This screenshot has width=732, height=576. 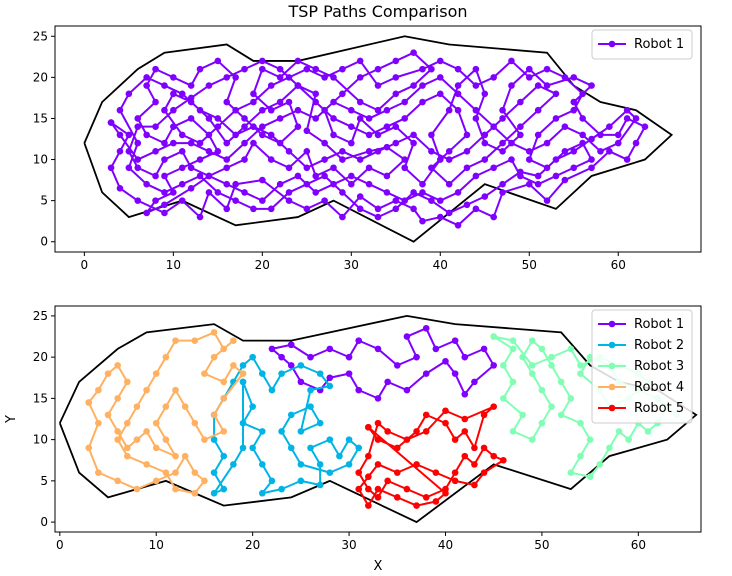 I want to click on x-tick-label: 30, so click(x=351, y=265).